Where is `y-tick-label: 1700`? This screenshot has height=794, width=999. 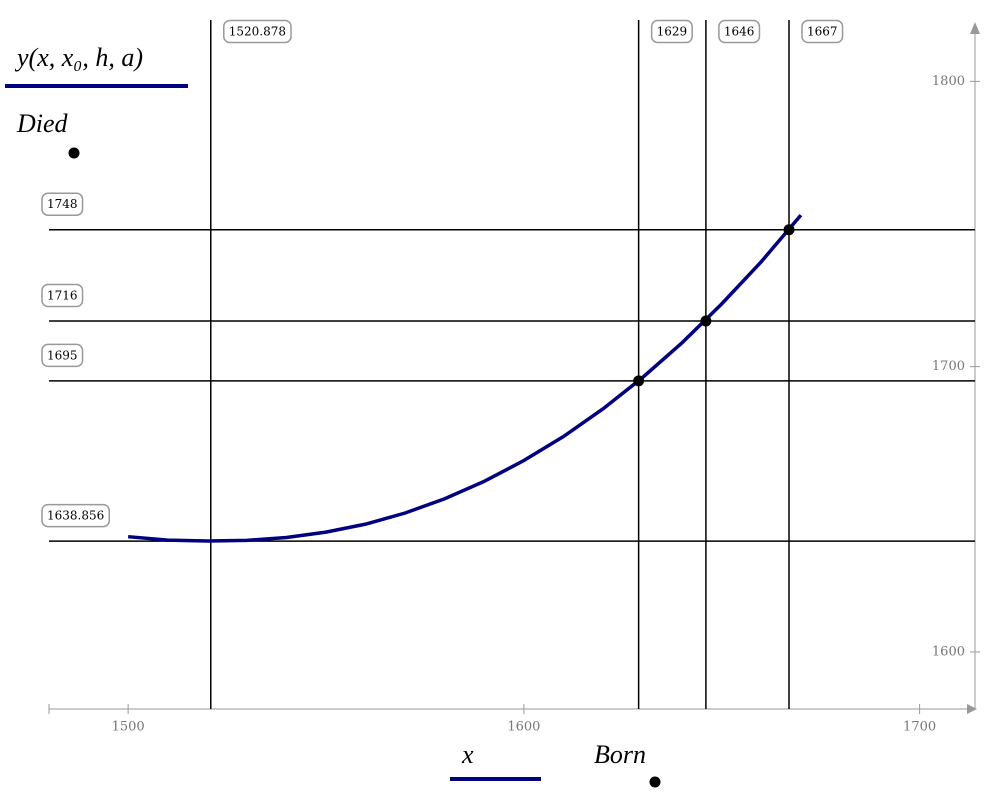 y-tick-label: 1700 is located at coordinates (948, 366).